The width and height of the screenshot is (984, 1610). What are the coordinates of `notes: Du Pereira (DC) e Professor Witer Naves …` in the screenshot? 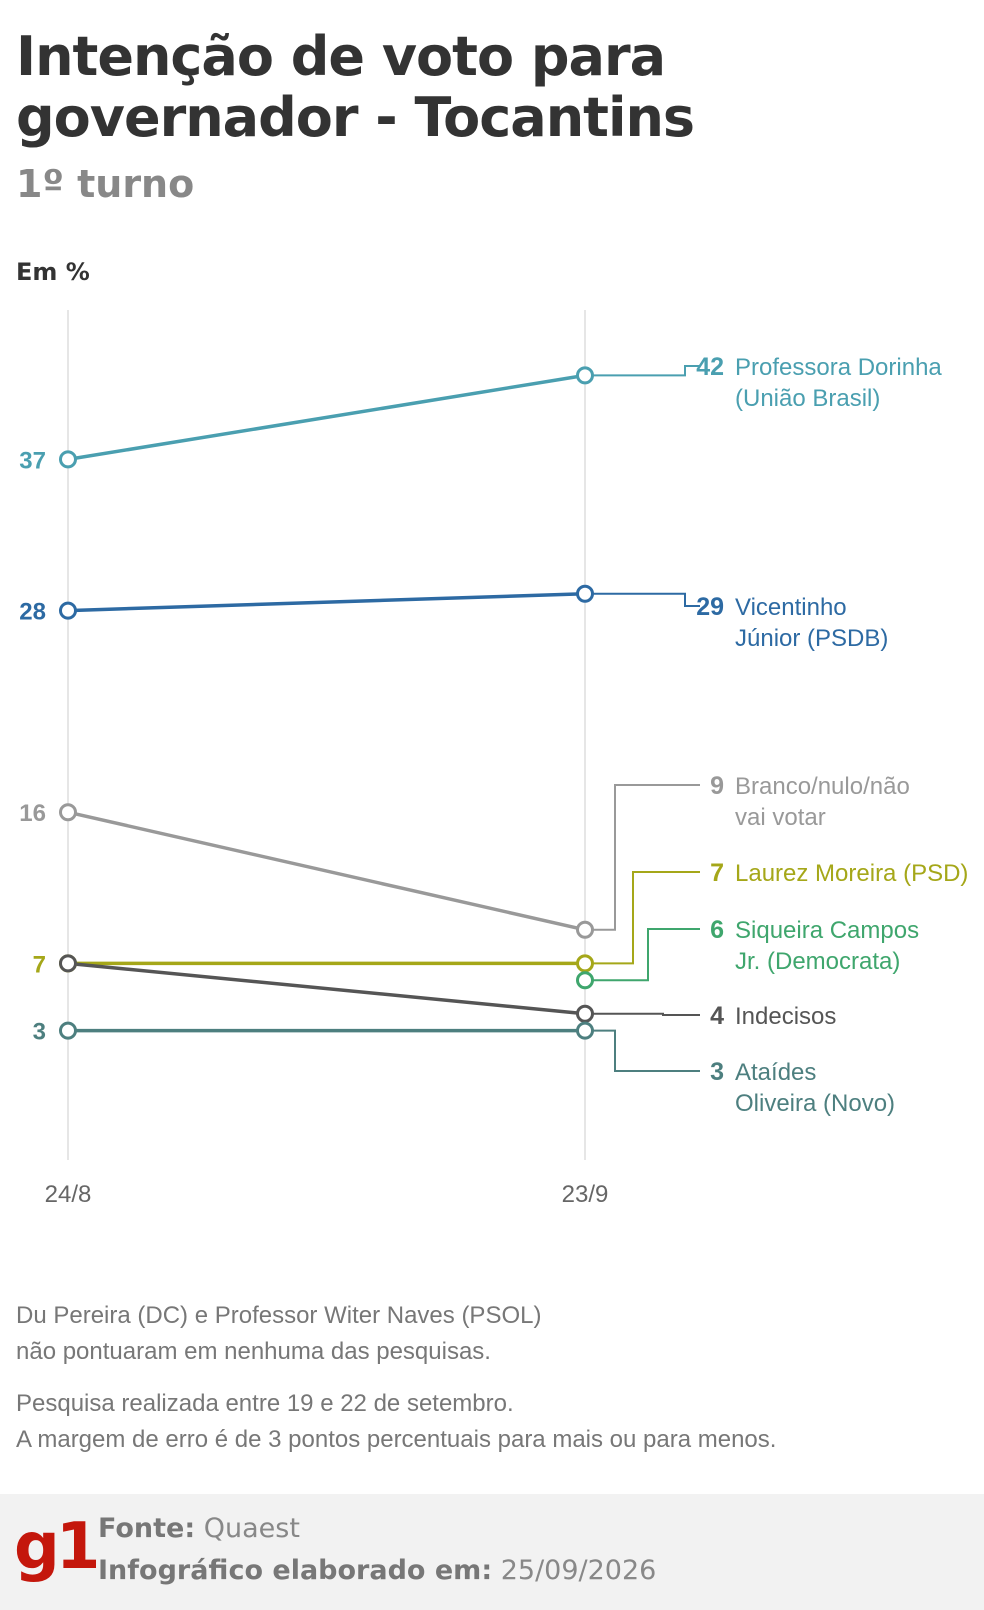 It's located at (491, 1386).